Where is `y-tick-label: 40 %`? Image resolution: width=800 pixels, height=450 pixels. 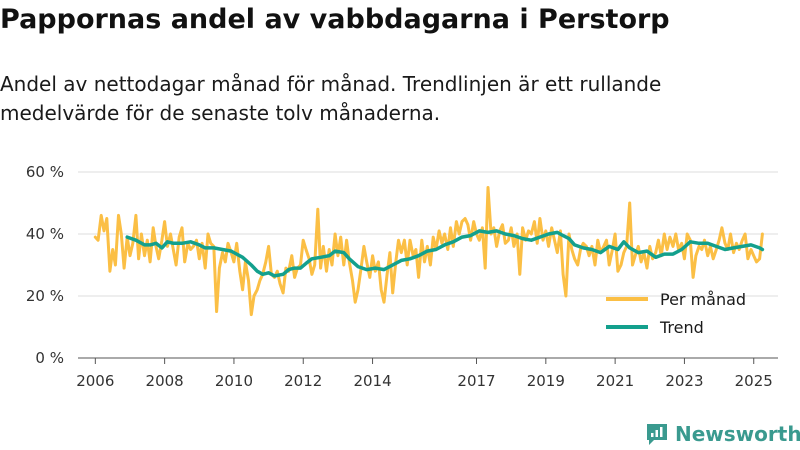
y-tick-label: 40 % is located at coordinates (45, 234).